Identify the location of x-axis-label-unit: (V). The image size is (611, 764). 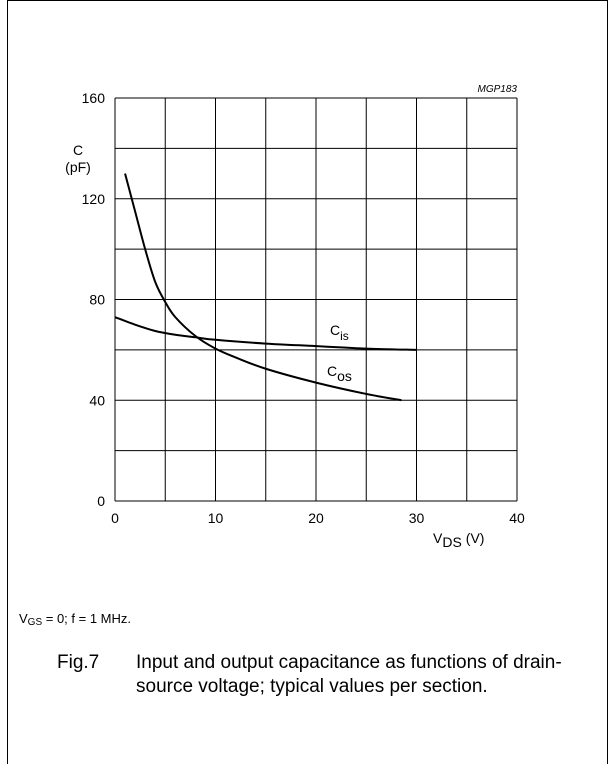
(475, 538).